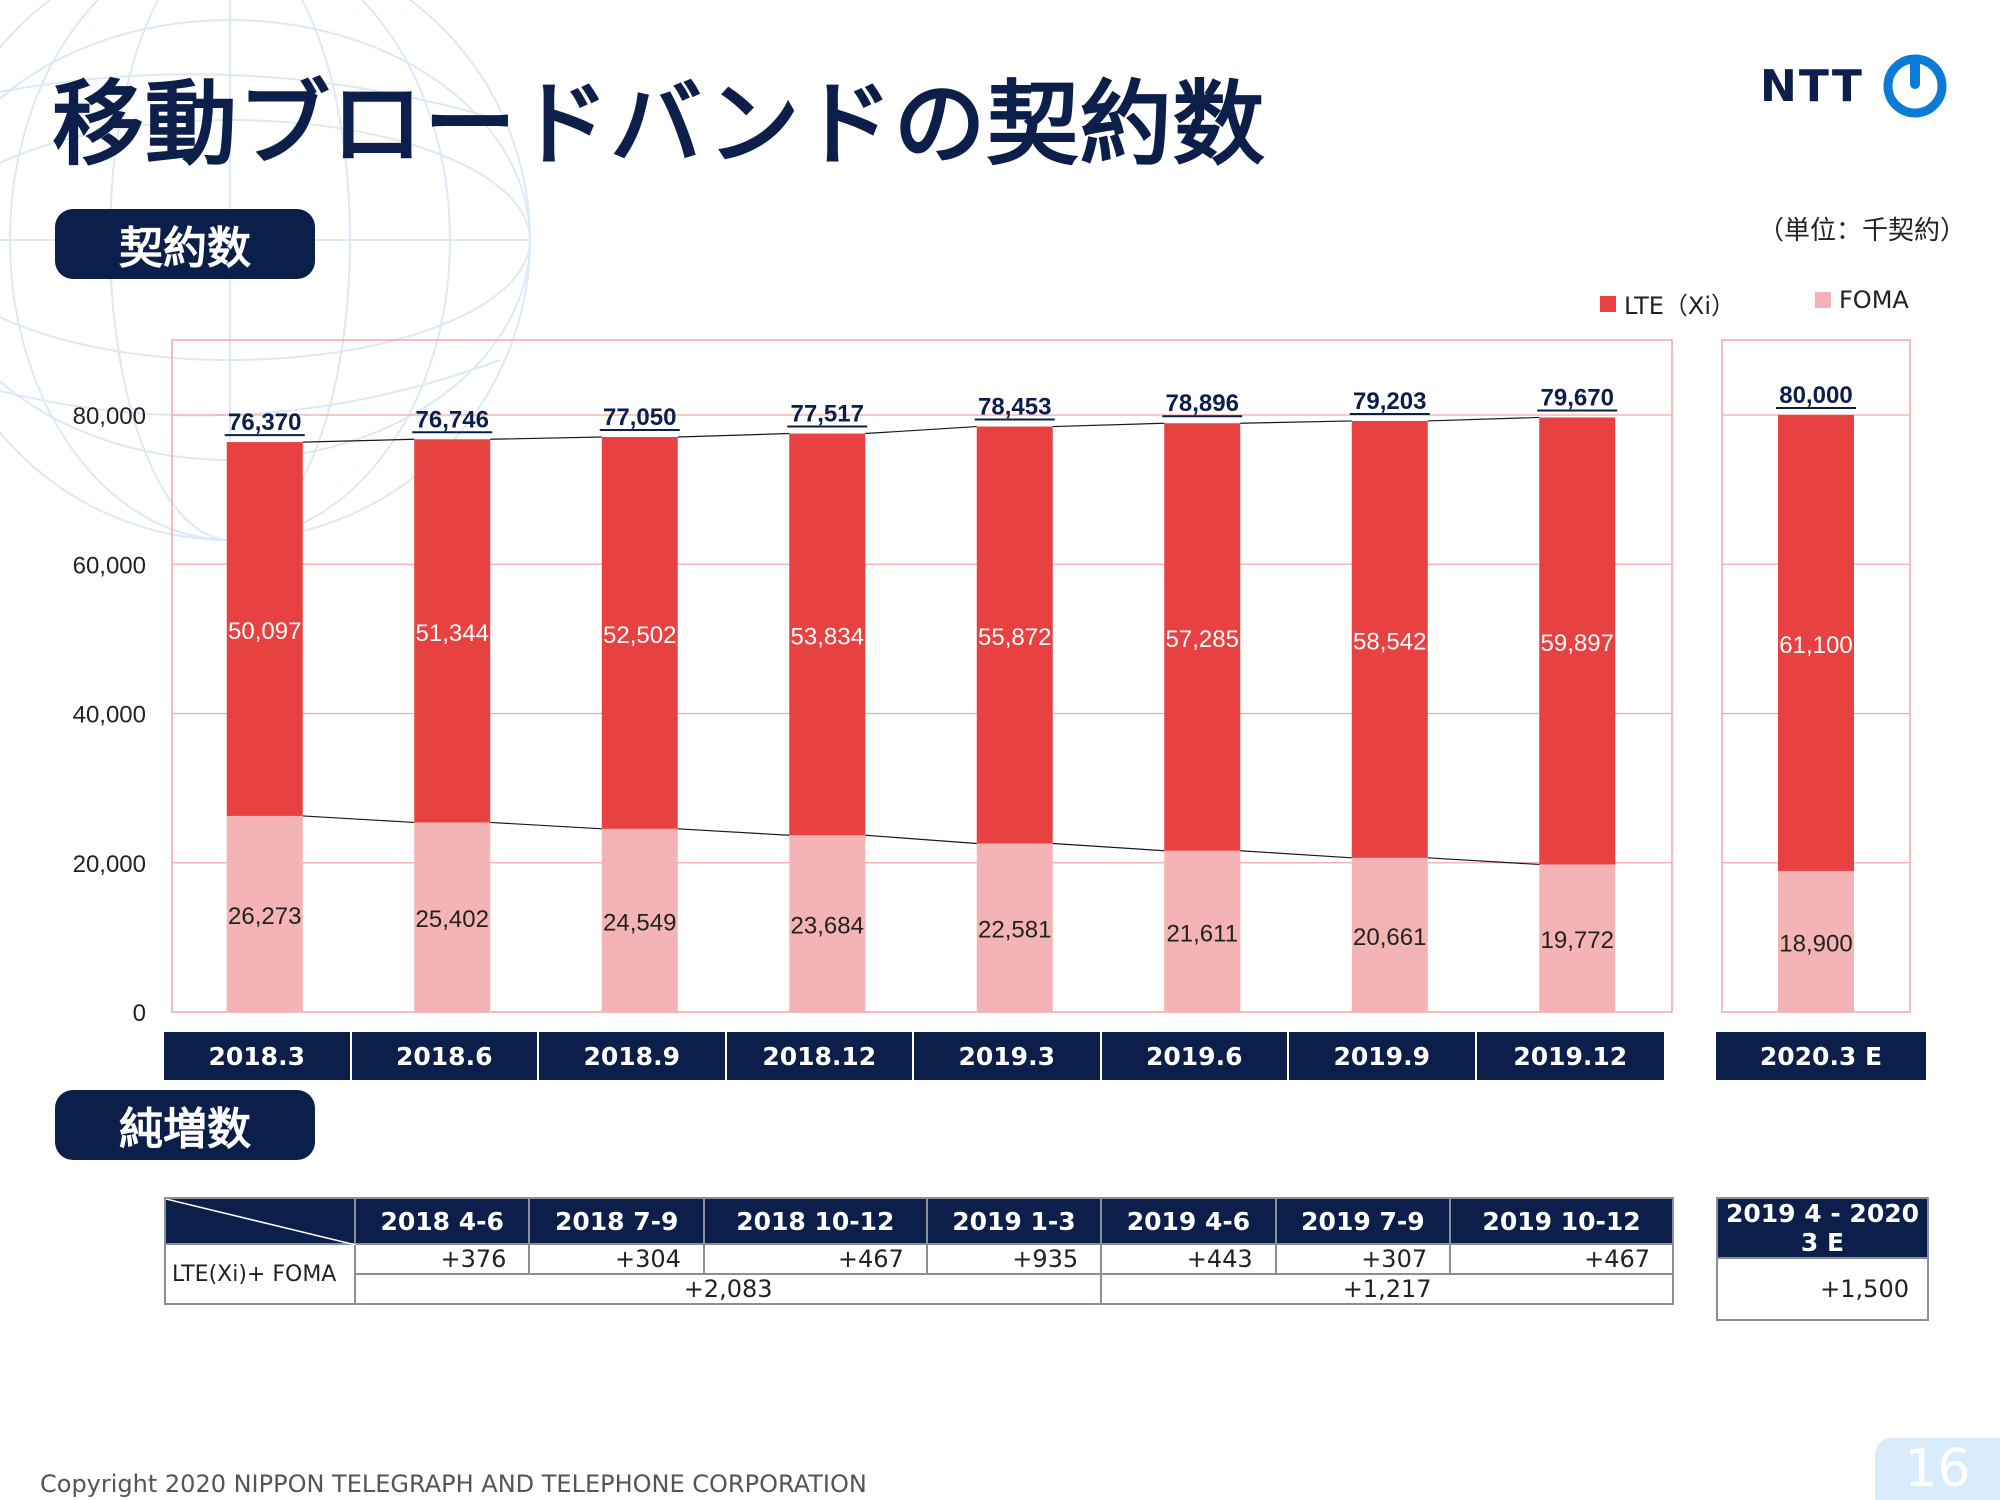 Image resolution: width=2000 pixels, height=1500 pixels. Describe the element at coordinates (442, 1259) in the screenshot. I see `table-cell: +376` at that location.